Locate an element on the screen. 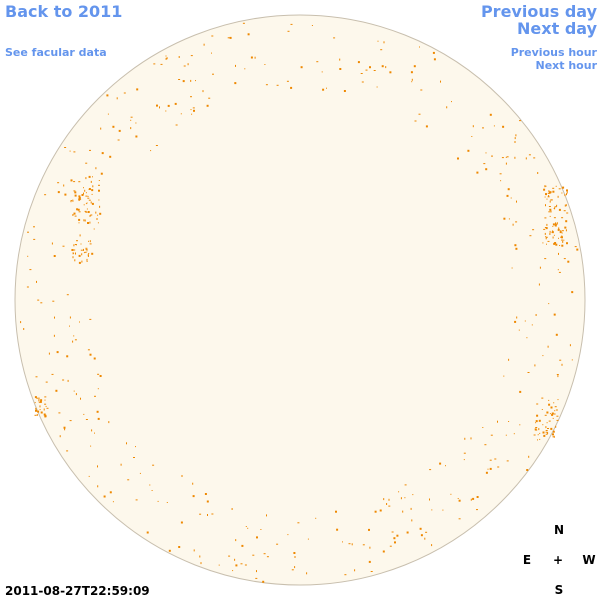  previous-day-link: Previous day is located at coordinates (539, 11).